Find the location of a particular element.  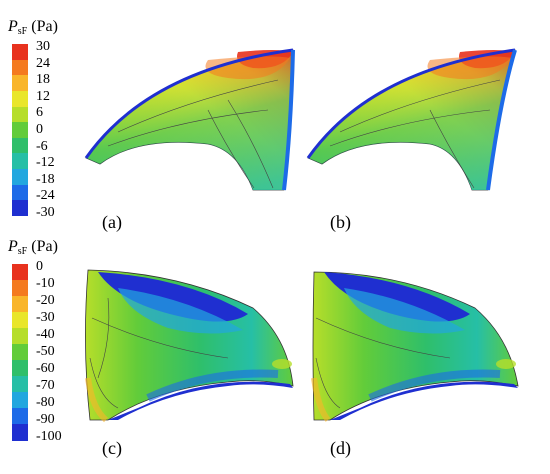

legend-bottom-title: PsF (Pa) is located at coordinates (33, 247).